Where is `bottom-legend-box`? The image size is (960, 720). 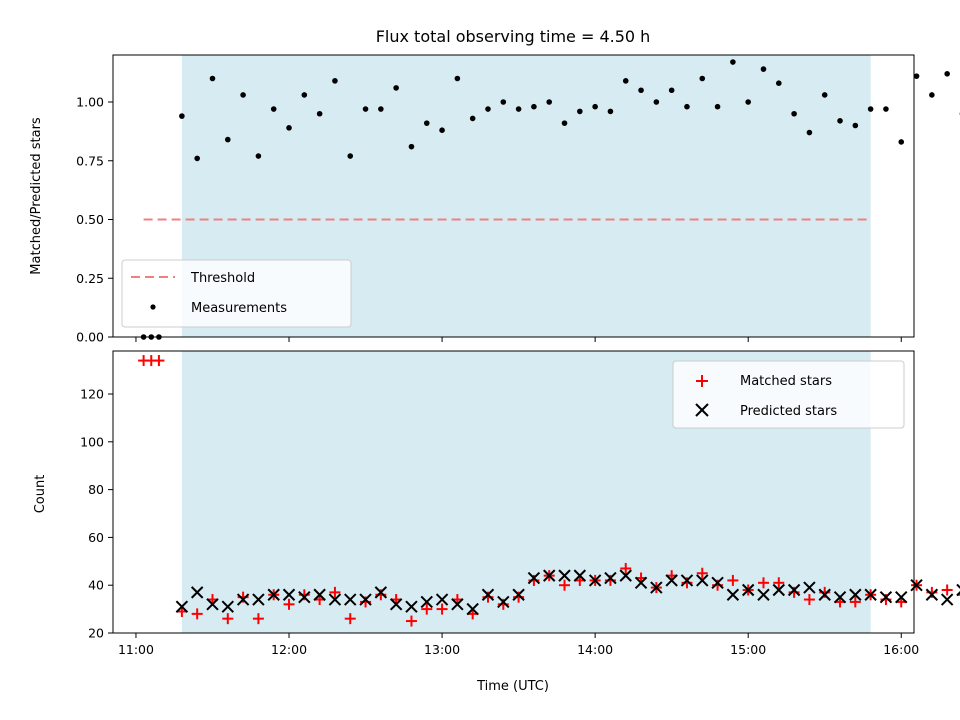
bottom-legend-box is located at coordinates (788, 394).